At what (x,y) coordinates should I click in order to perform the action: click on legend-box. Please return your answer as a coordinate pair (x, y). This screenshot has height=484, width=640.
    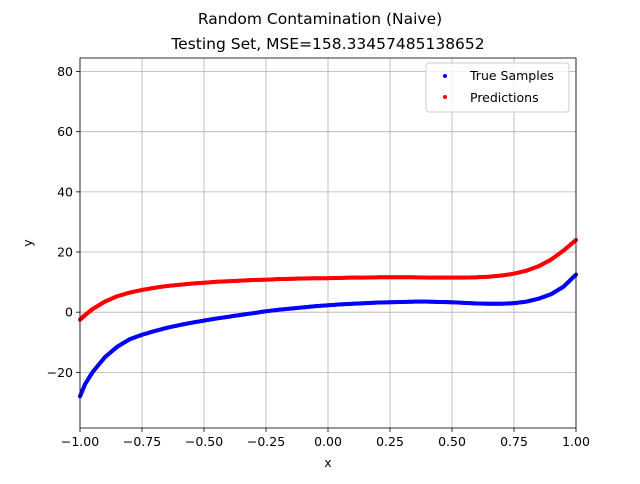
    Looking at the image, I should click on (497, 87).